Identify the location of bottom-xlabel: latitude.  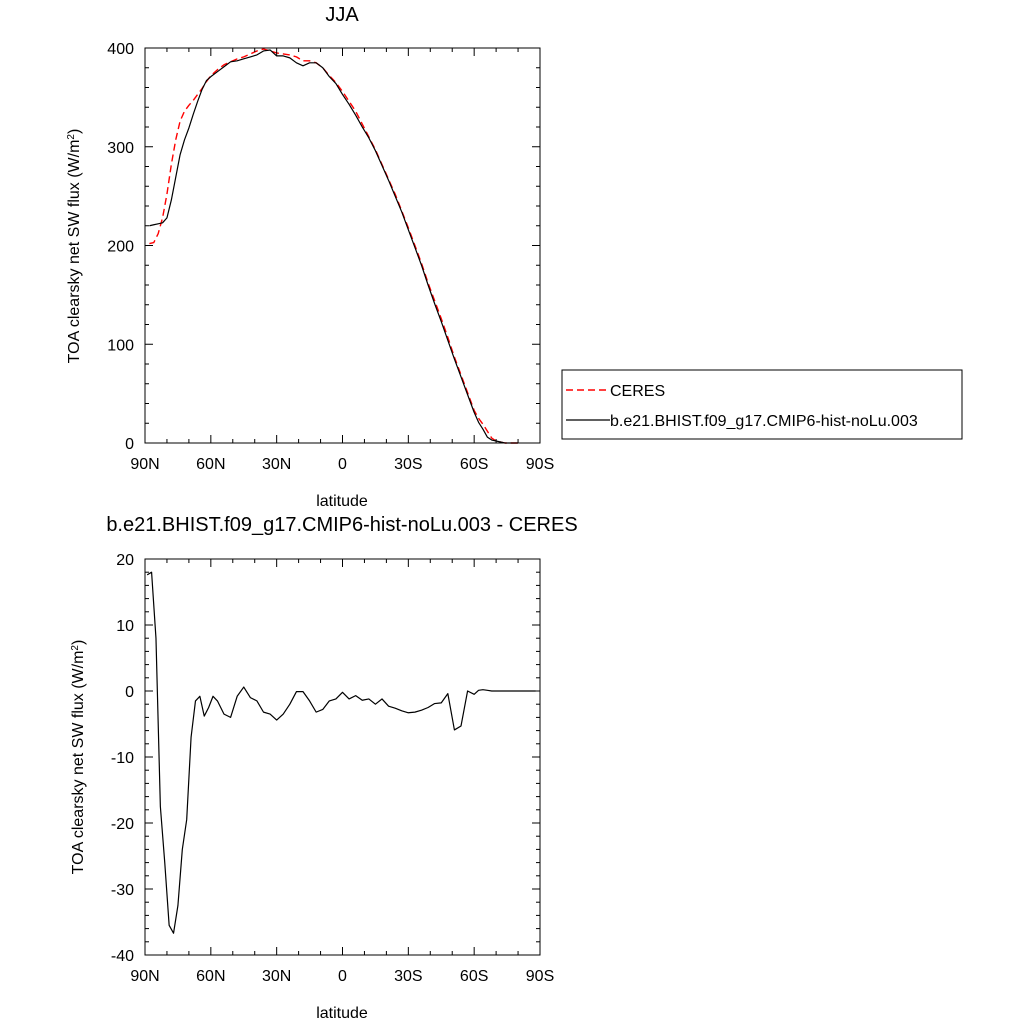
(342, 1013).